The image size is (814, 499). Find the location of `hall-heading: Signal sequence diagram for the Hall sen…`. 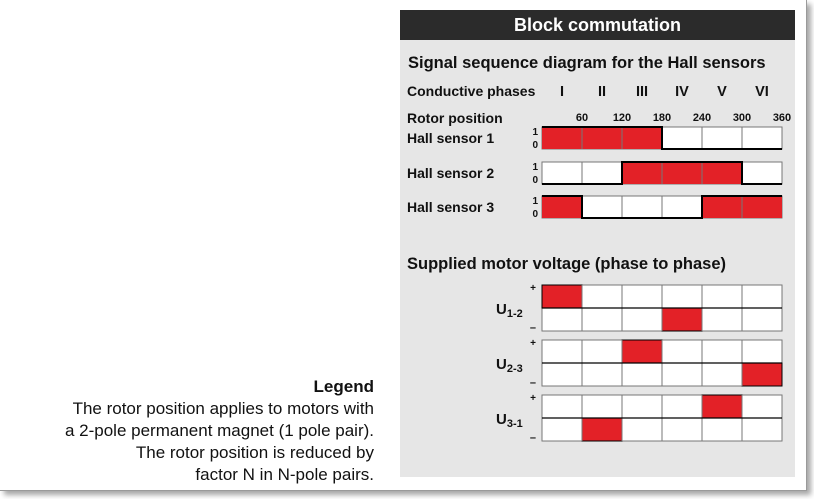

hall-heading: Signal sequence diagram for the Hall sen… is located at coordinates (587, 63).